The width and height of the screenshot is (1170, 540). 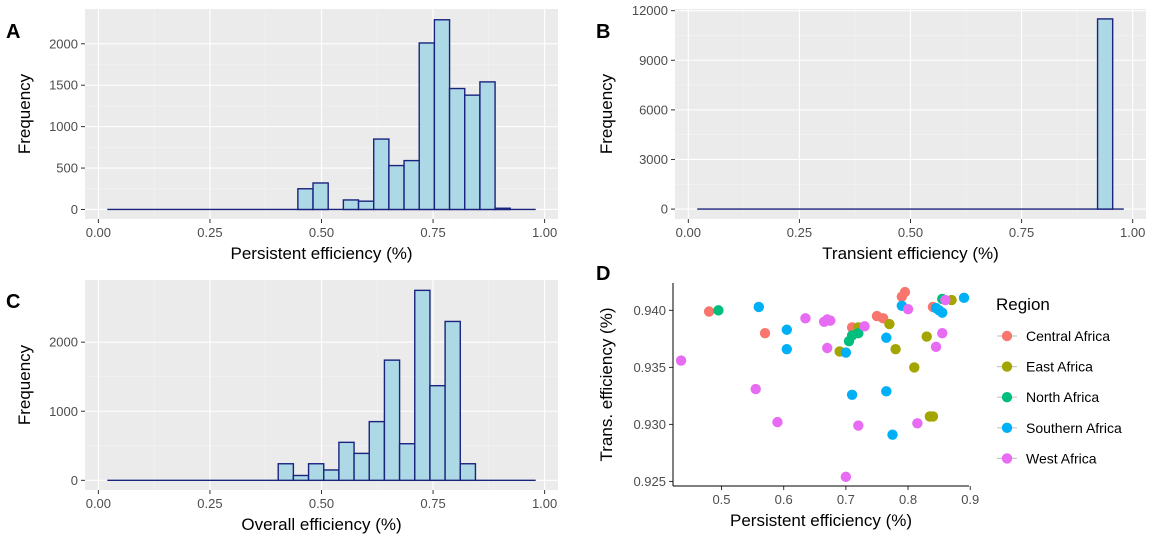 I want to click on panel-label: C, so click(x=13, y=302).